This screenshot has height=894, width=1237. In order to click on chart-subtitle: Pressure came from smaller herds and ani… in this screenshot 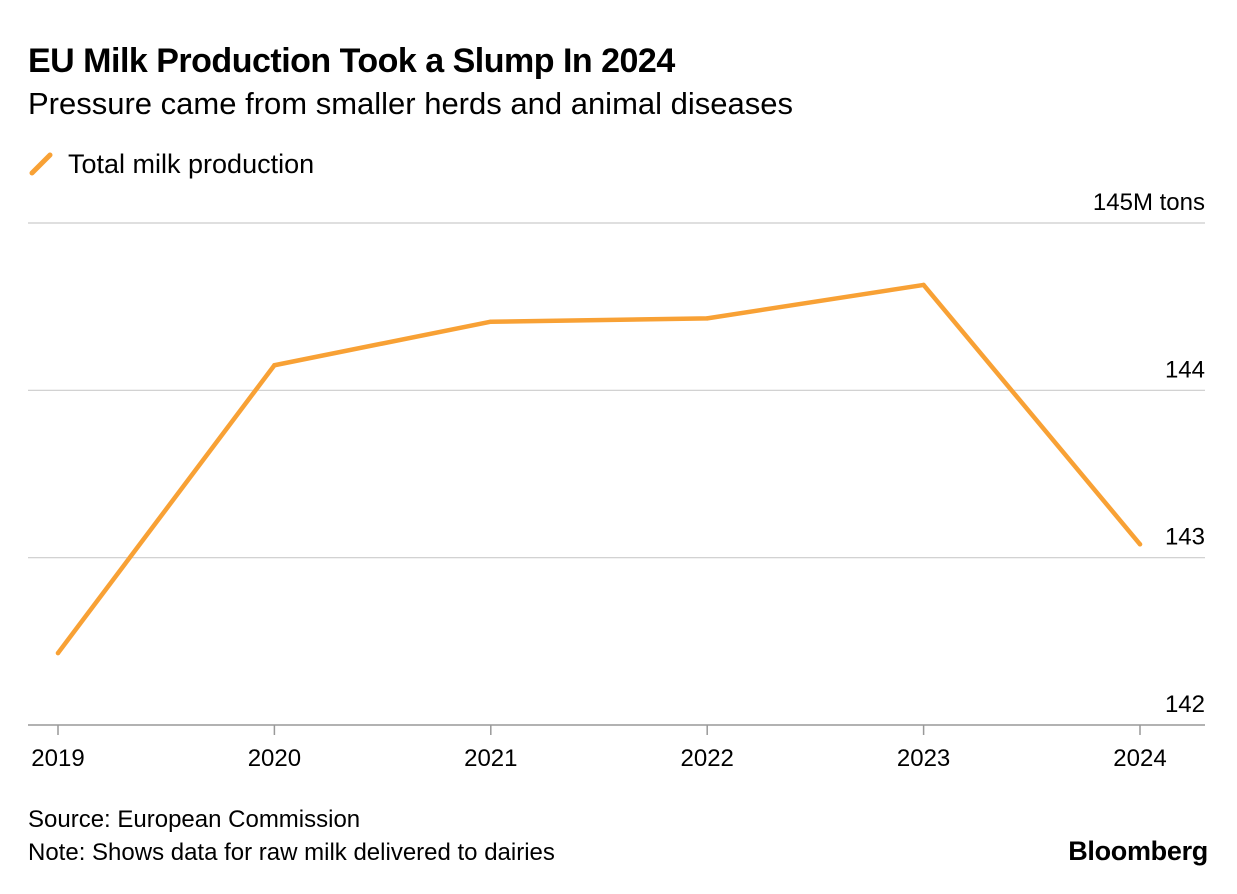, I will do `click(410, 103)`.